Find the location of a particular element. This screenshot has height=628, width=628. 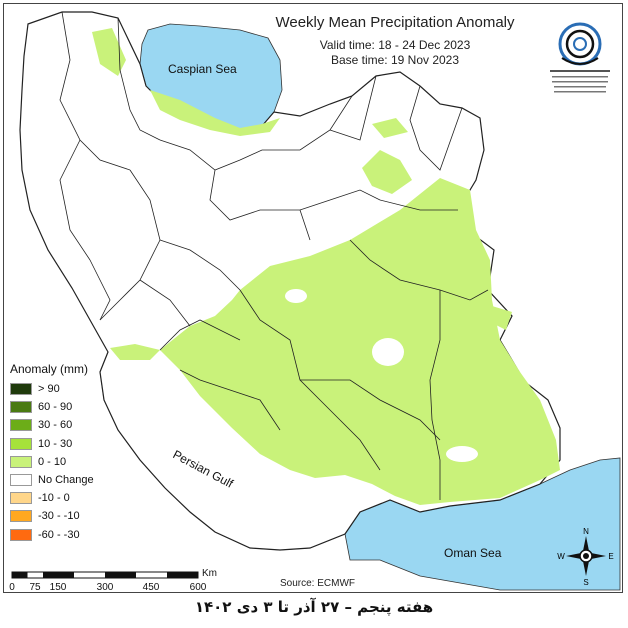

legend-item: 60 - 90 is located at coordinates (62, 407).